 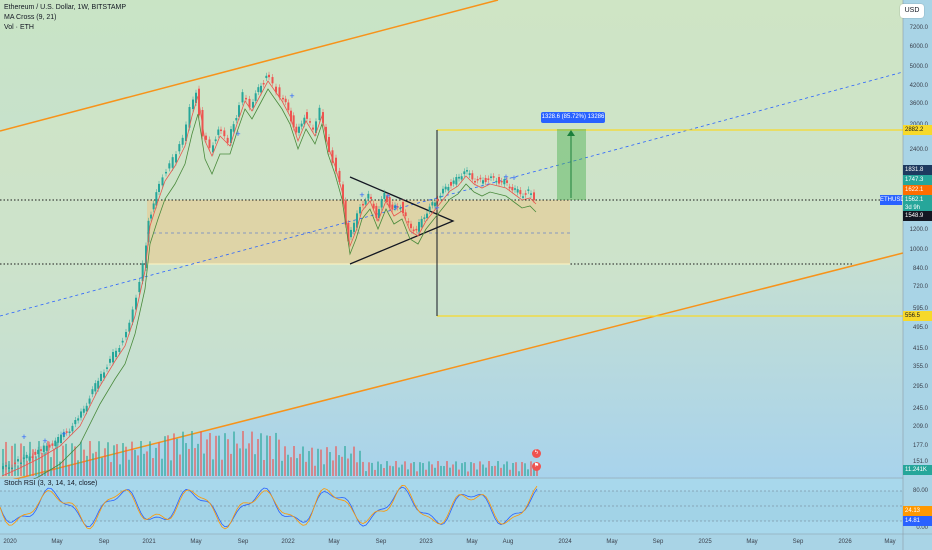 I want to click on stoch-tick: 80.00, so click(x=920, y=491).